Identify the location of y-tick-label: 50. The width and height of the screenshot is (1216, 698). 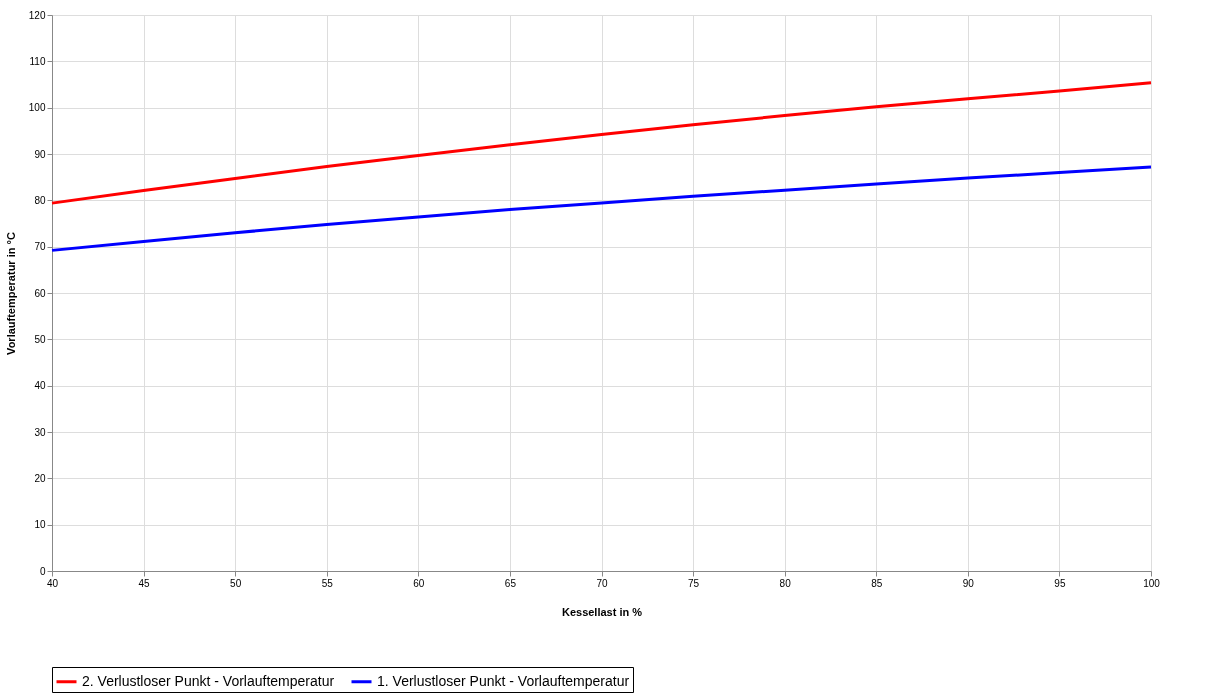
(40, 339).